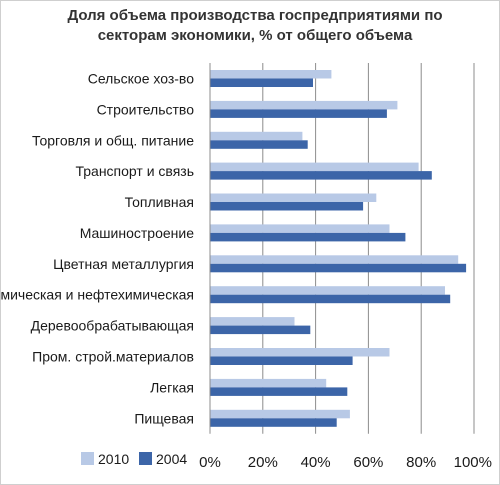 The width and height of the screenshot is (500, 485). I want to click on legend-label-2010: 2010, so click(113, 459).